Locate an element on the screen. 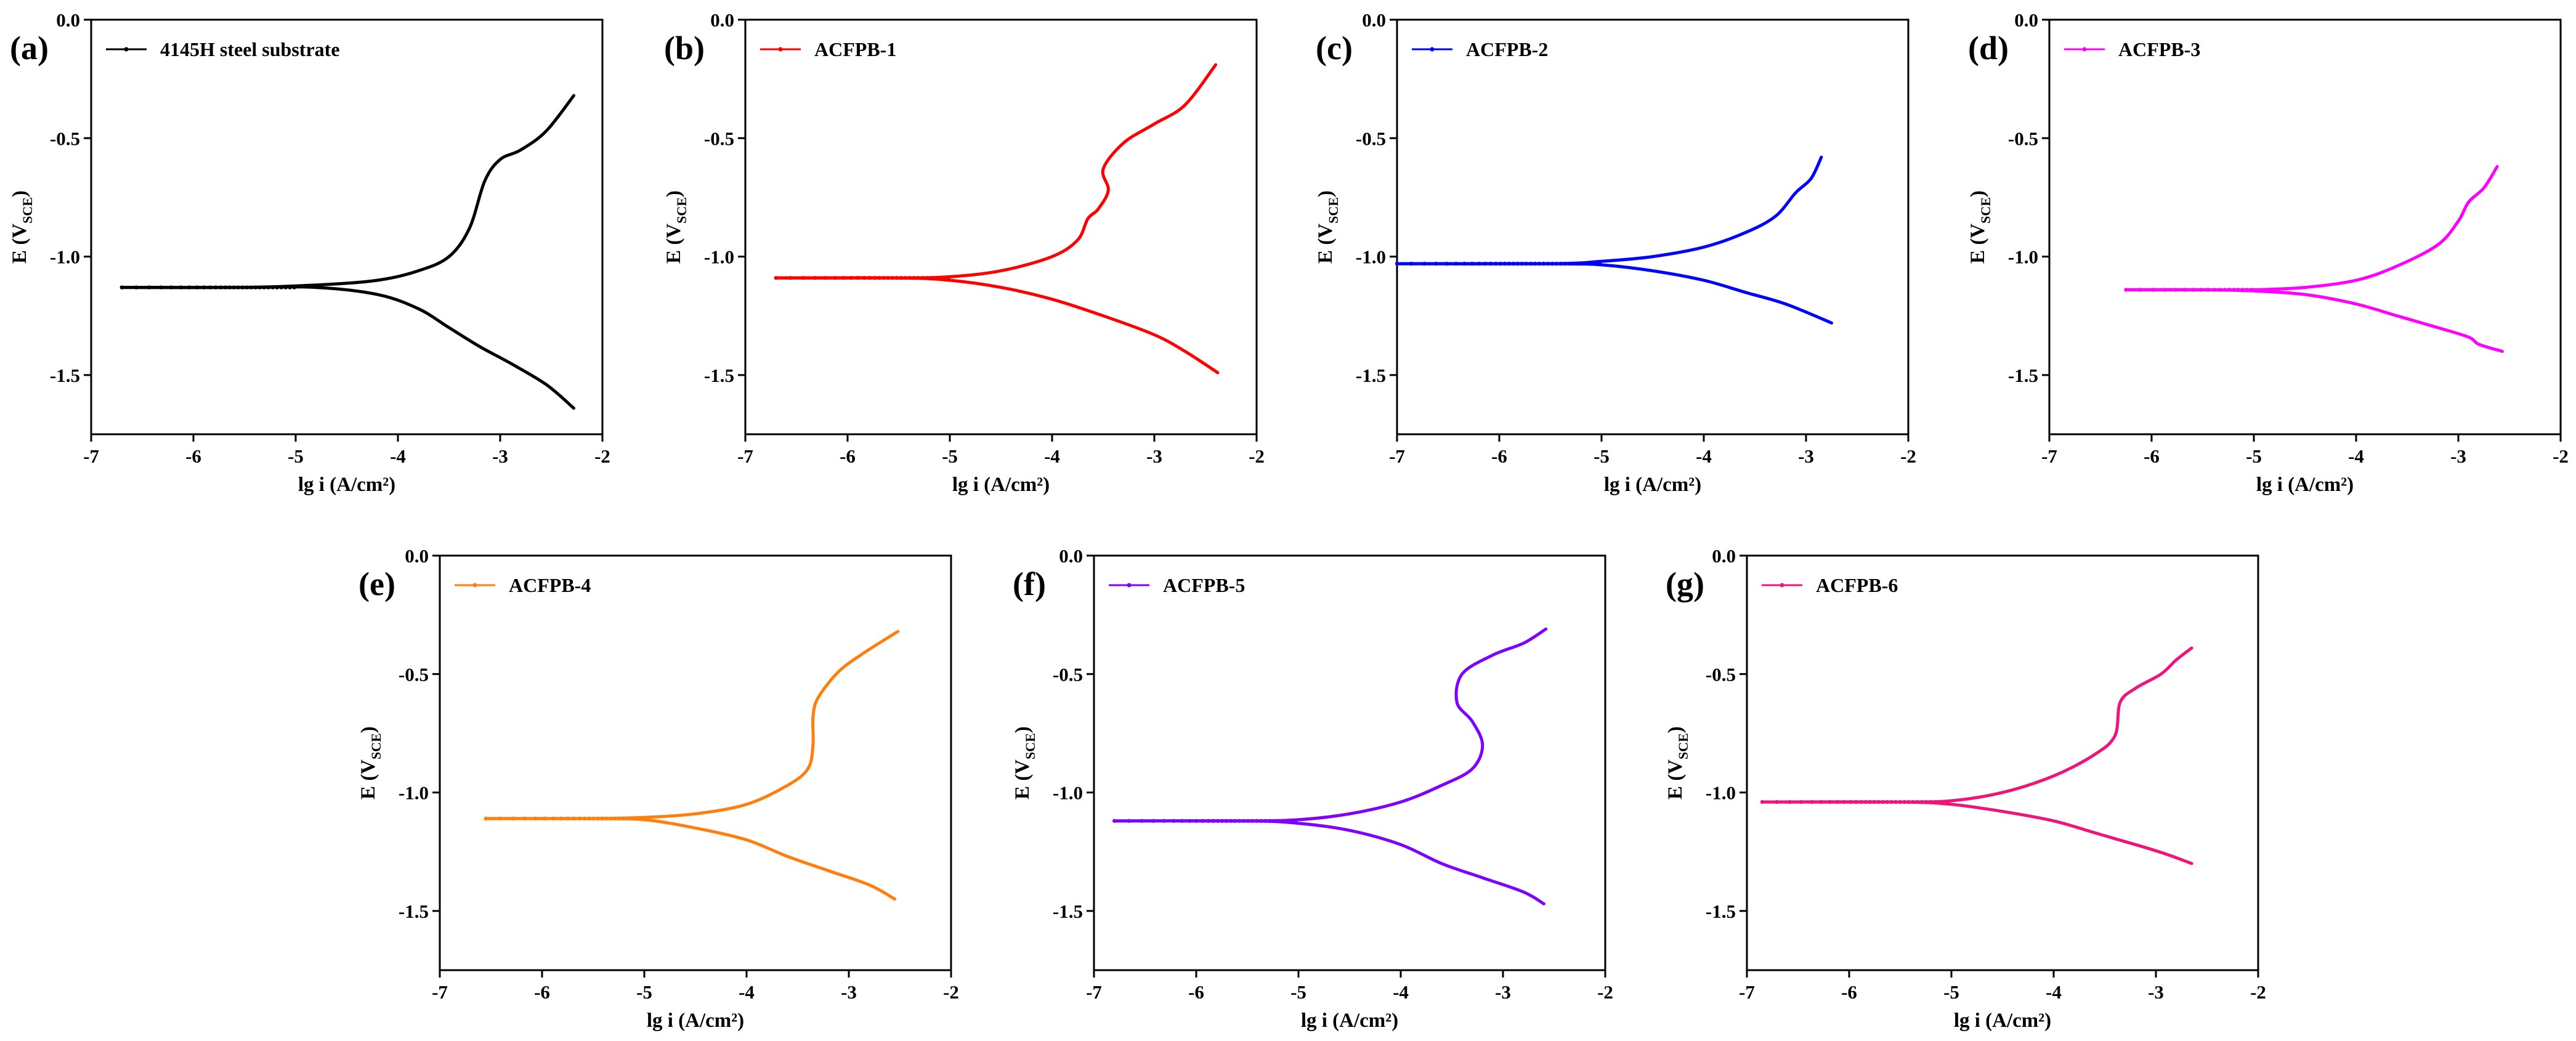  legend-label: ACFPB-3 is located at coordinates (2159, 49).